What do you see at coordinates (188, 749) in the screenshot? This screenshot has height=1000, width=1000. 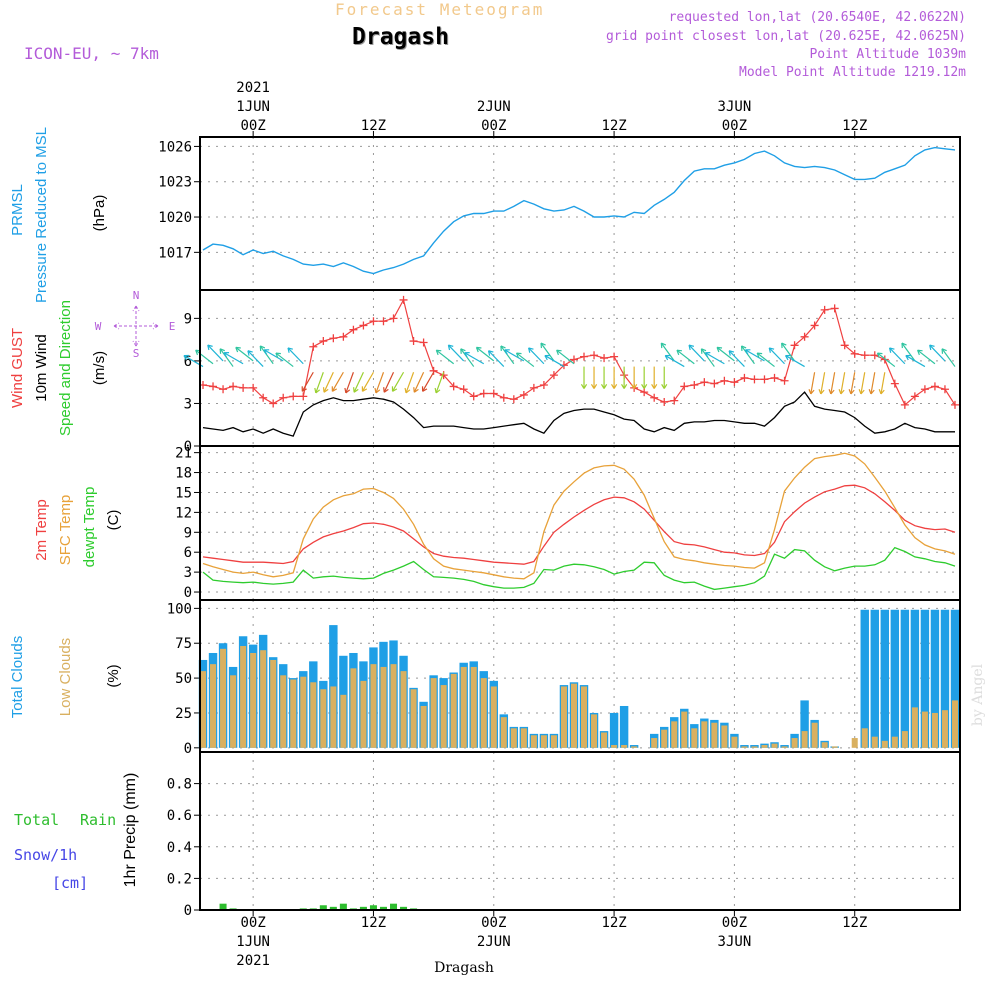 I see `y-tick-label: 0` at bounding box center [188, 749].